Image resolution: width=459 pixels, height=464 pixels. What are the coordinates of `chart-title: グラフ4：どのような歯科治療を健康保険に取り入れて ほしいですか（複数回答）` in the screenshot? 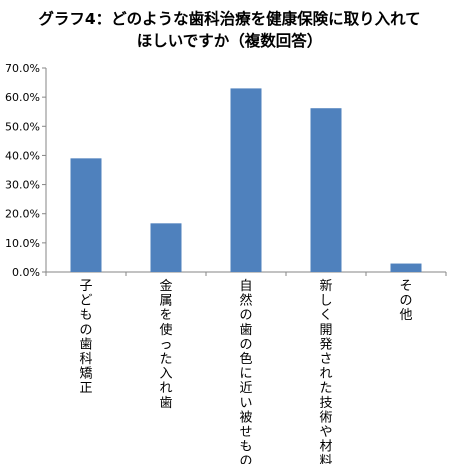 It's located at (229, 30).